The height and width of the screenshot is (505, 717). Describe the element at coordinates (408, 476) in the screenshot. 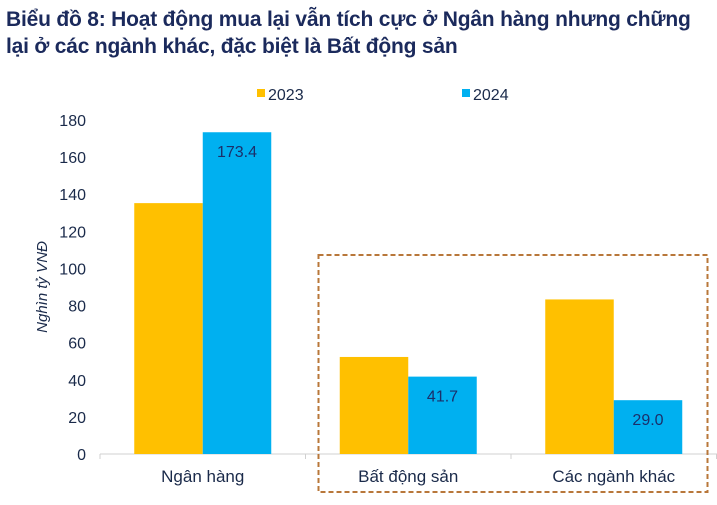

I see `x-tick-label: Bất động sản` at that location.